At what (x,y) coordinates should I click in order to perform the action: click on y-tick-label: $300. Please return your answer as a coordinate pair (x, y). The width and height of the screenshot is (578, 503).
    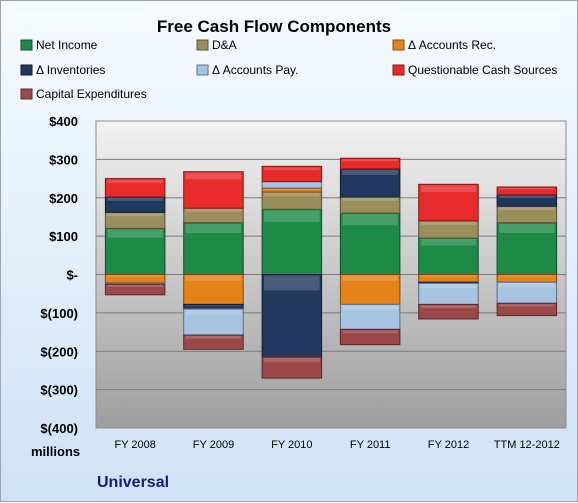
    Looking at the image, I should click on (63, 159).